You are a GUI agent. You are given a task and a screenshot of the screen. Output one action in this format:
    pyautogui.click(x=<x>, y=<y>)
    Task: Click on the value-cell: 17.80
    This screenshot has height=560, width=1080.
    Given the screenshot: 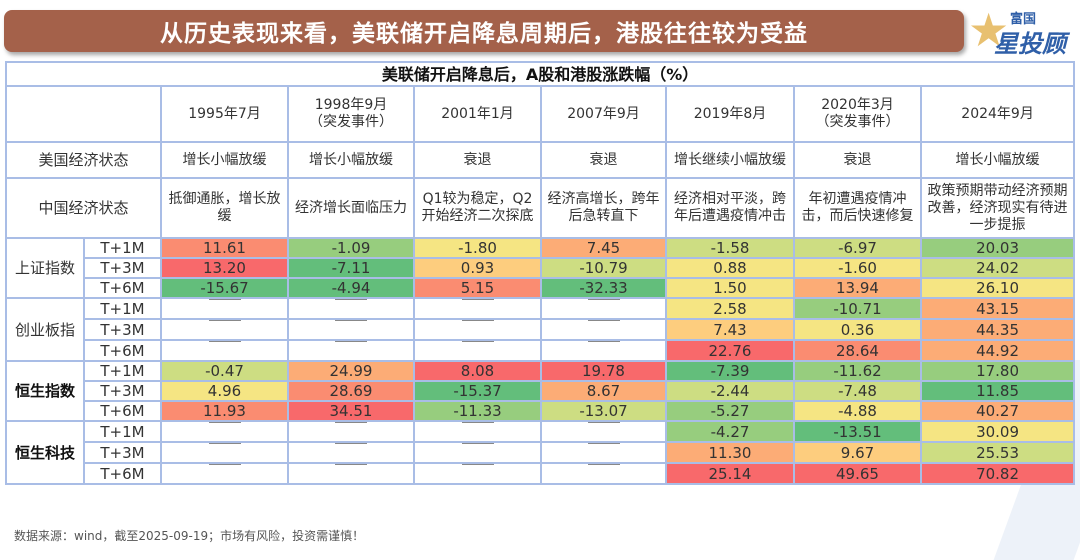 What is the action you would take?
    pyautogui.click(x=997, y=371)
    